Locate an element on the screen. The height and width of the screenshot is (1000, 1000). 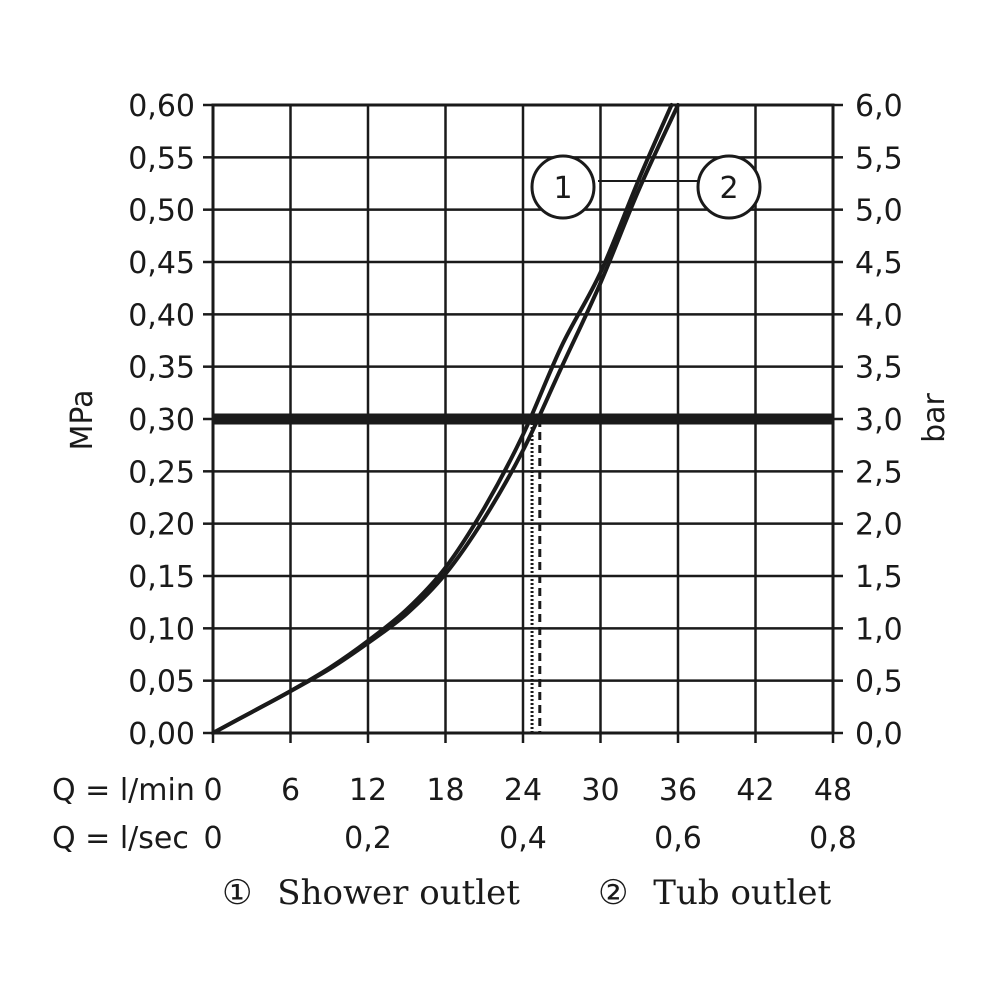
x-tick-label-lmin: 30 is located at coordinates (600, 790).